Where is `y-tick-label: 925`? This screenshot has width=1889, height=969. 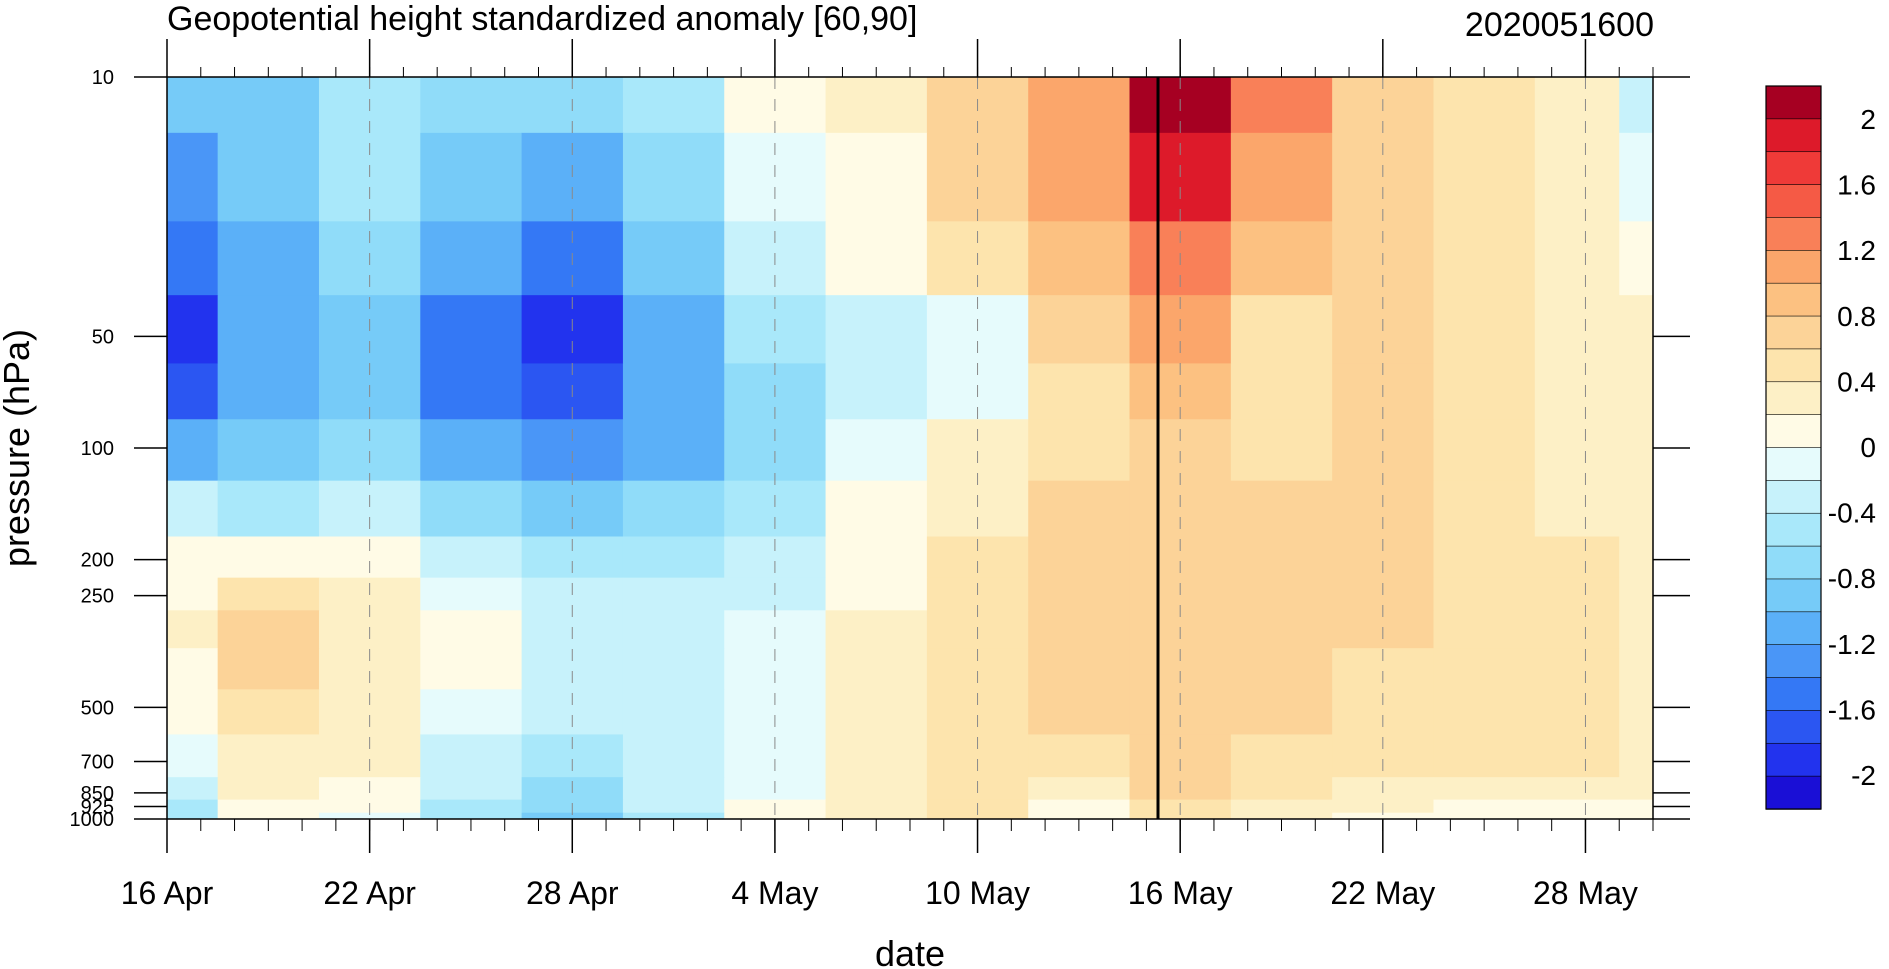 y-tick-label: 925 is located at coordinates (97, 807).